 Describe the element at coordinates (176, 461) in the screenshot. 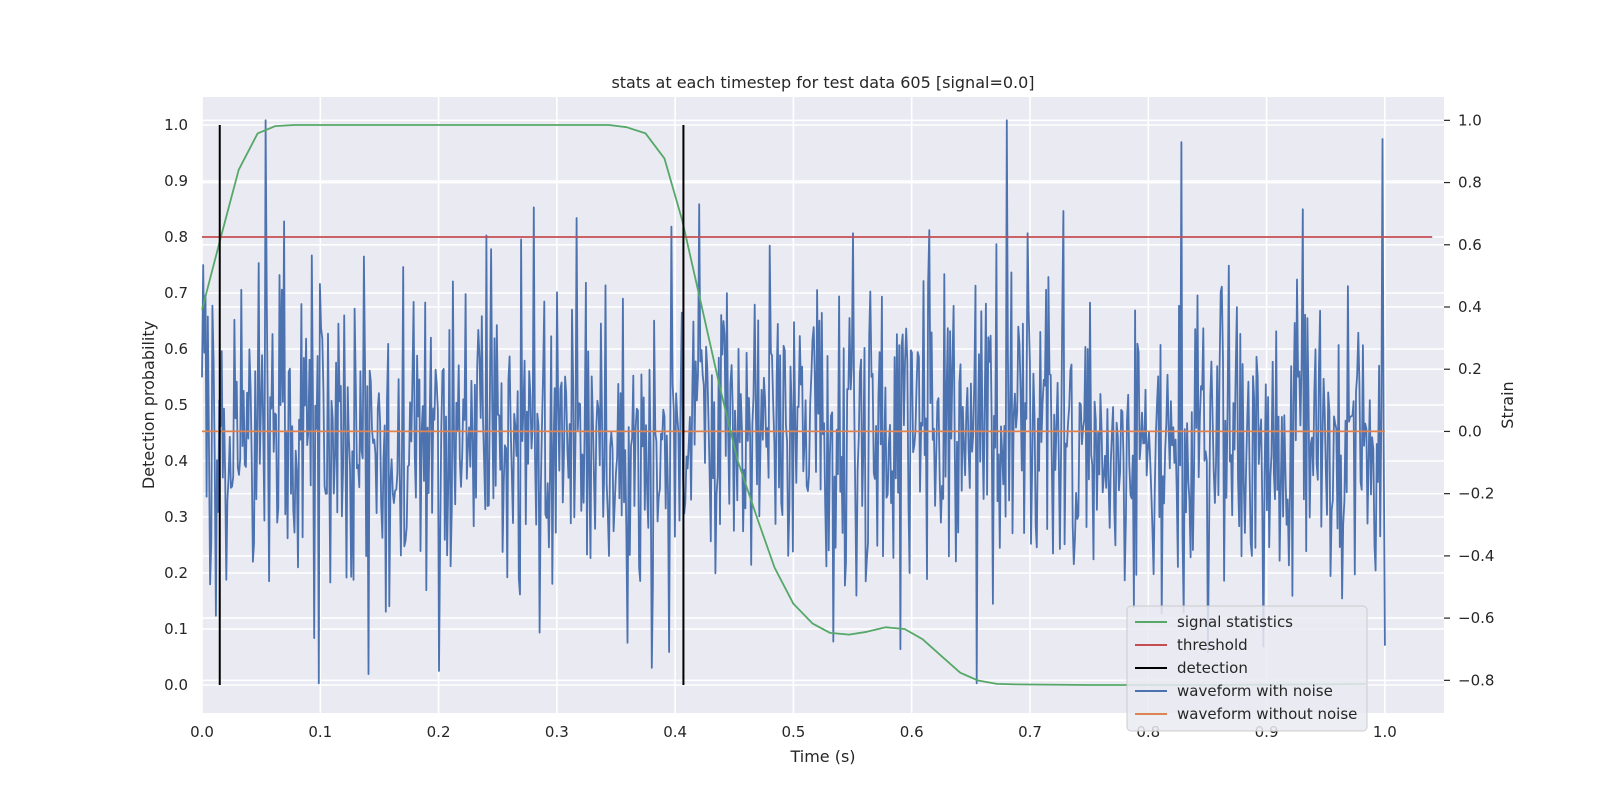

I see `y-tick-label: 0.4` at that location.